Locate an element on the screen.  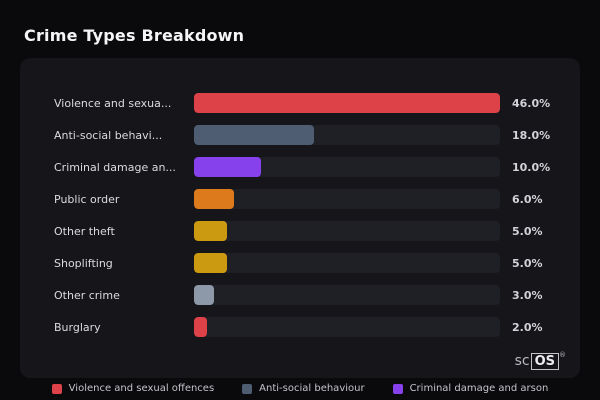
legend-item: Violence and sexual offences is located at coordinates (133, 388).